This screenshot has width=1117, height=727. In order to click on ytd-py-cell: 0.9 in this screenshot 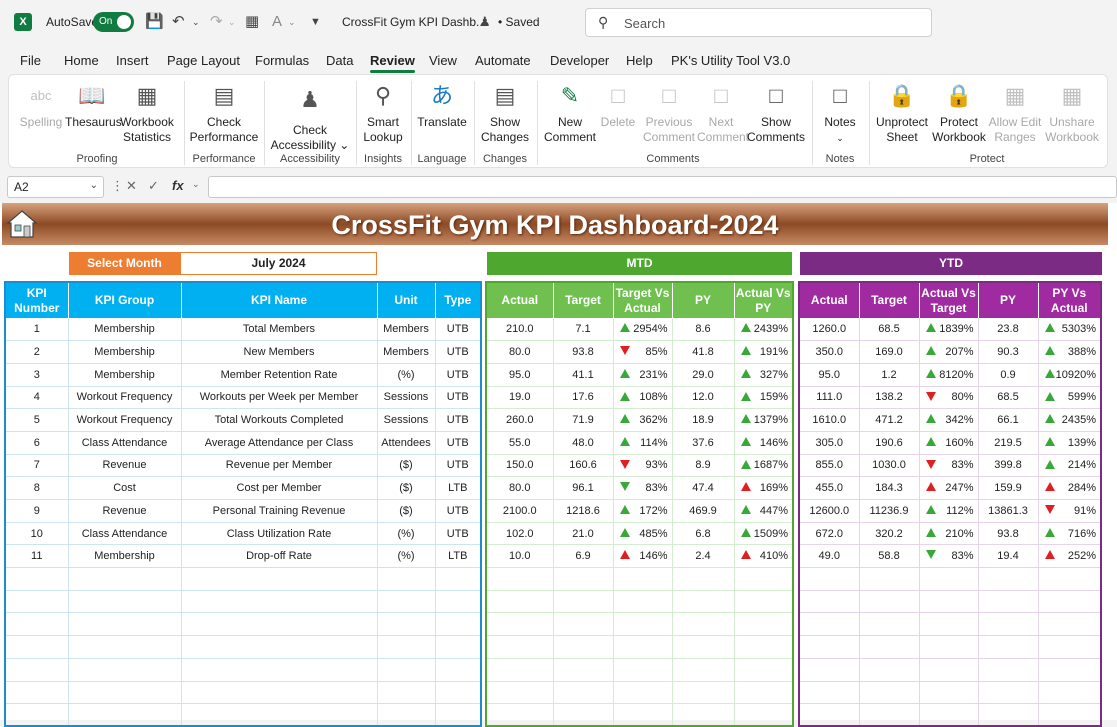, I will do `click(1008, 375)`.